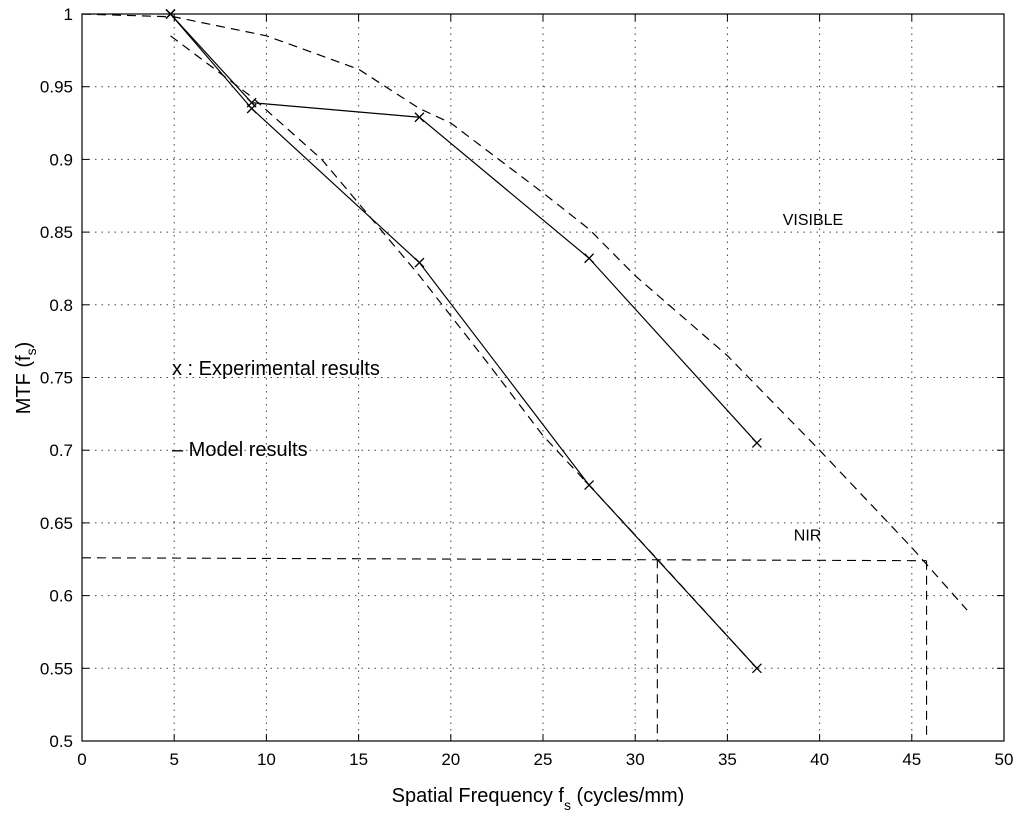 The width and height of the screenshot is (1015, 814). What do you see at coordinates (450, 759) in the screenshot?
I see `x-tick-label: 20` at bounding box center [450, 759].